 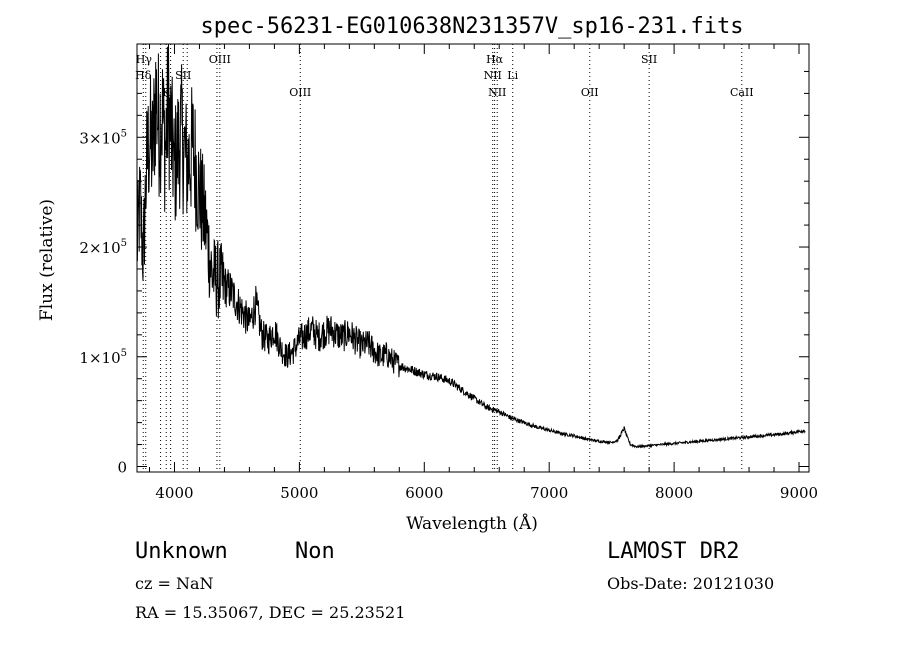 What do you see at coordinates (299, 493) in the screenshot?
I see `x-tick-label: 5000` at bounding box center [299, 493].